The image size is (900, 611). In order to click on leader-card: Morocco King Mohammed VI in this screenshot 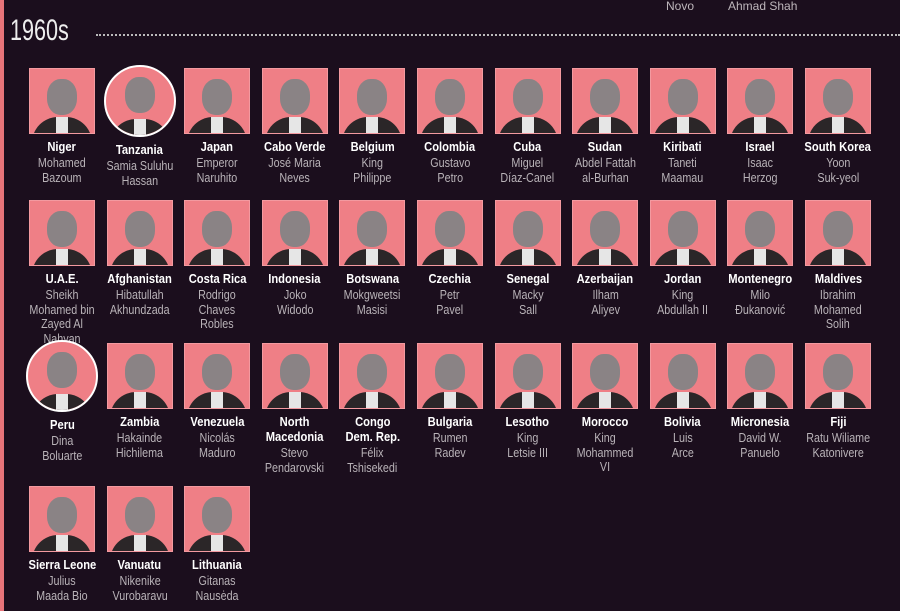, I will do `click(605, 409)`.